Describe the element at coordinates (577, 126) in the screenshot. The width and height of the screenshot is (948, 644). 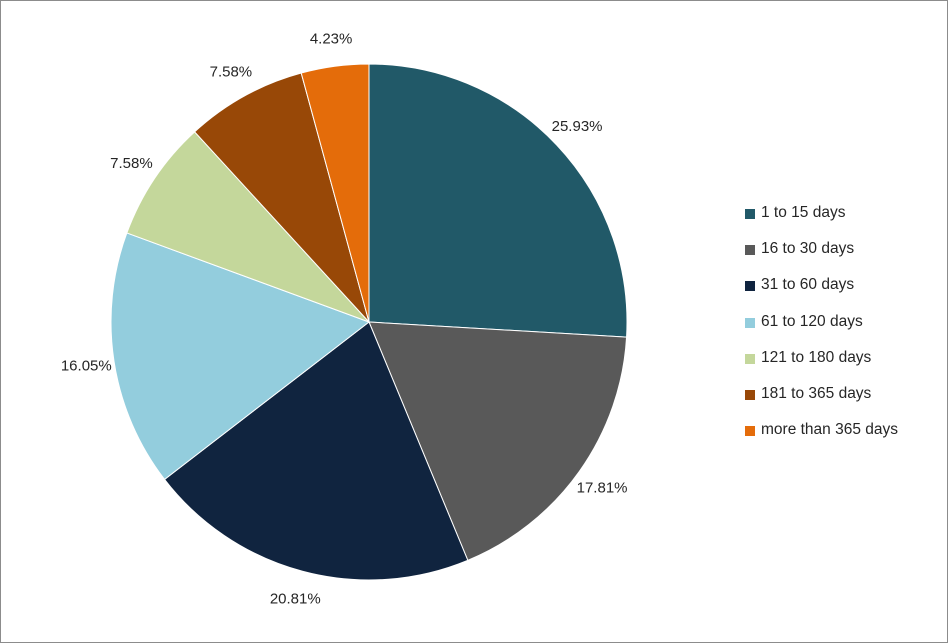
I see `pie-data-label-1: 25.93%` at that location.